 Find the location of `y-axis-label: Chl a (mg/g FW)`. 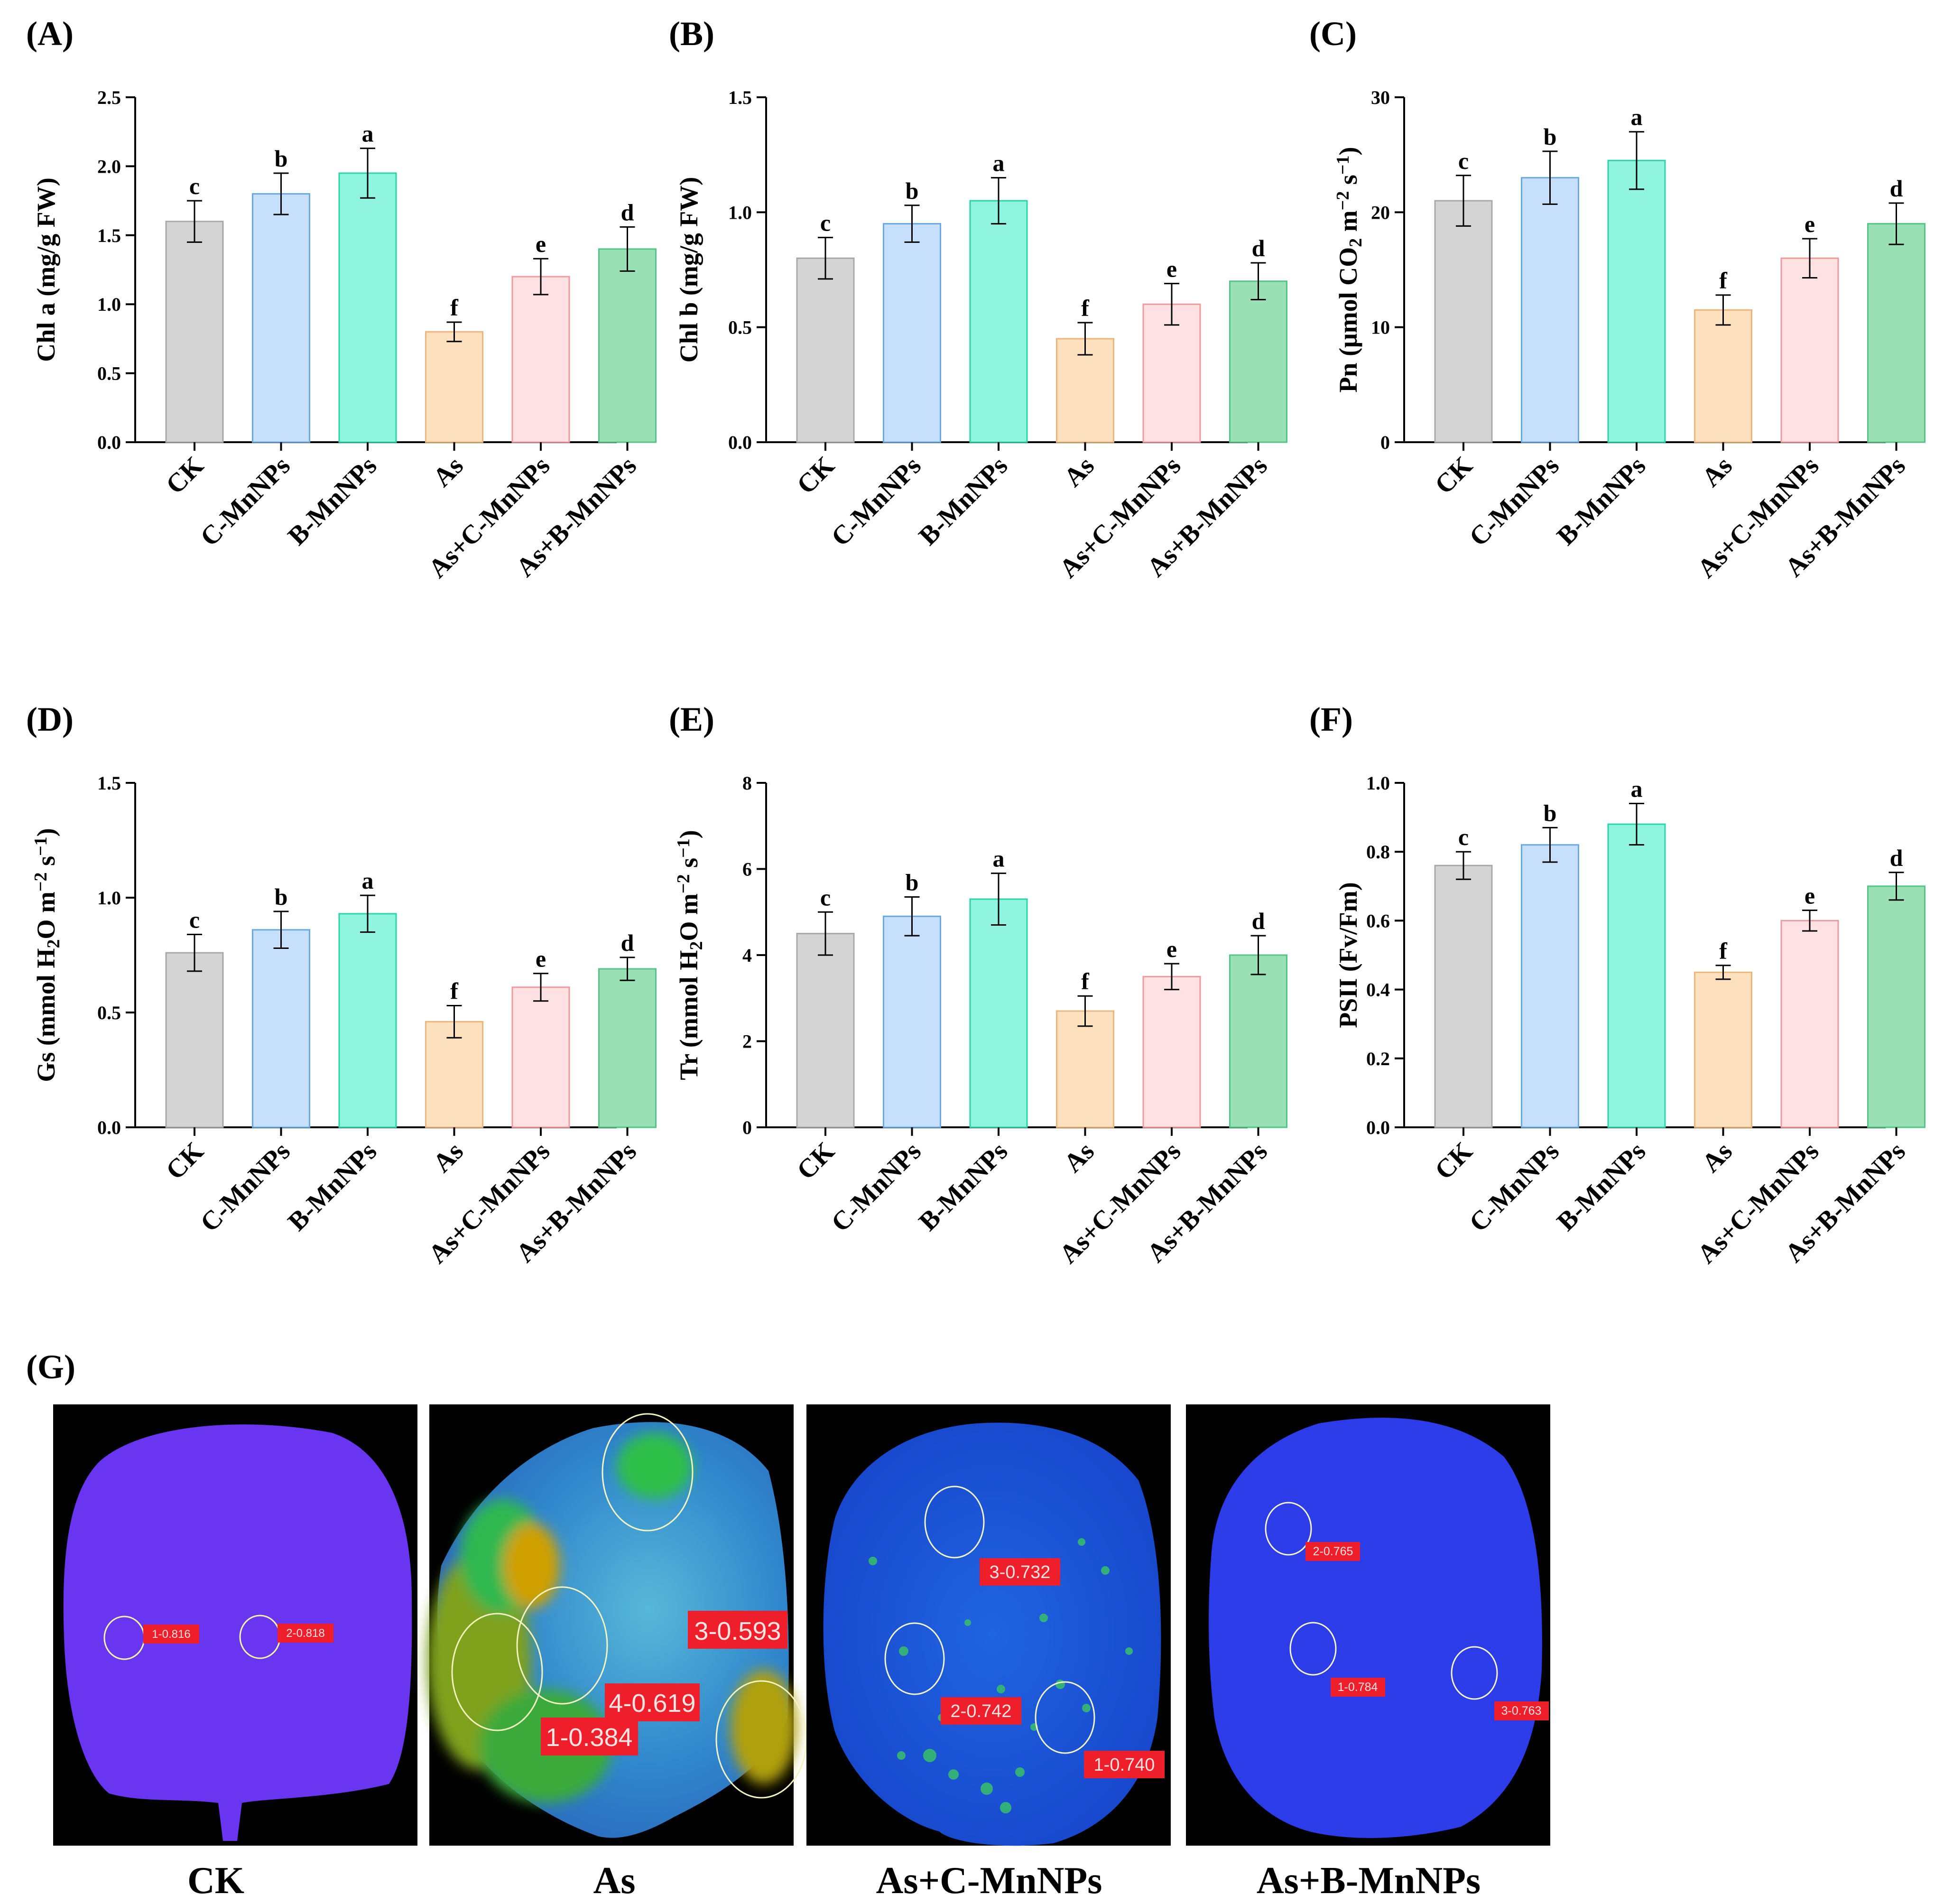

y-axis-label: Chl a (mg/g FW) is located at coordinates (46, 269).